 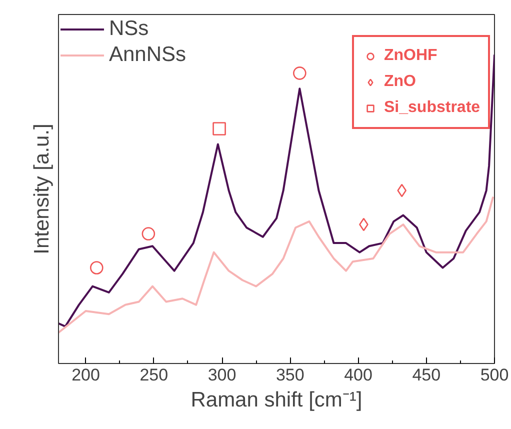 I want to click on y-axis-title: Intensity [a.u.], so click(x=42, y=189).